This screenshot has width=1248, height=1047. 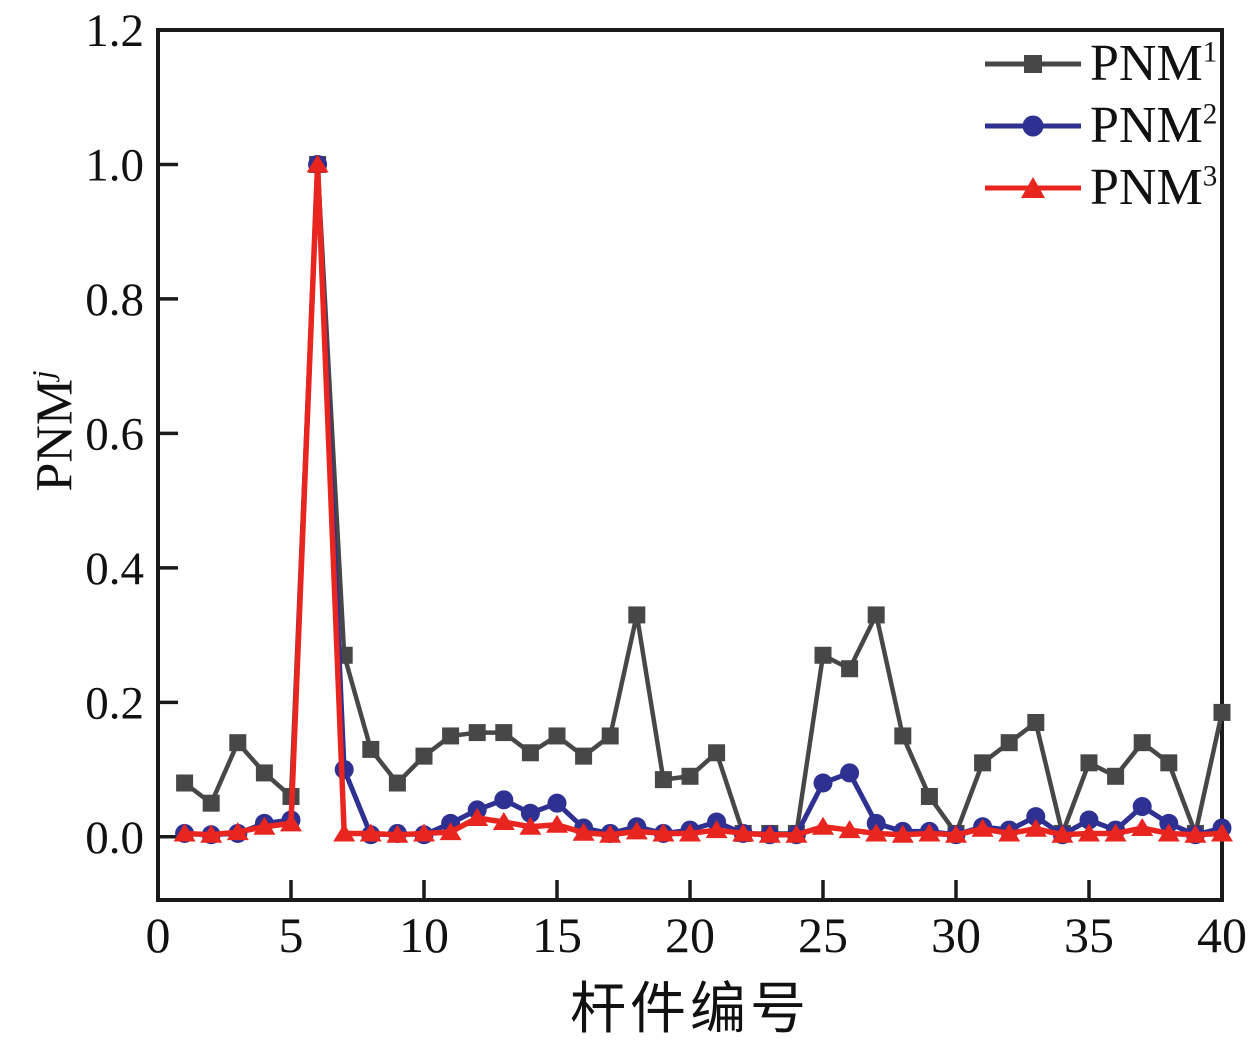 What do you see at coordinates (55, 435) in the screenshot?
I see `y-axis-title-text: PNM` at bounding box center [55, 435].